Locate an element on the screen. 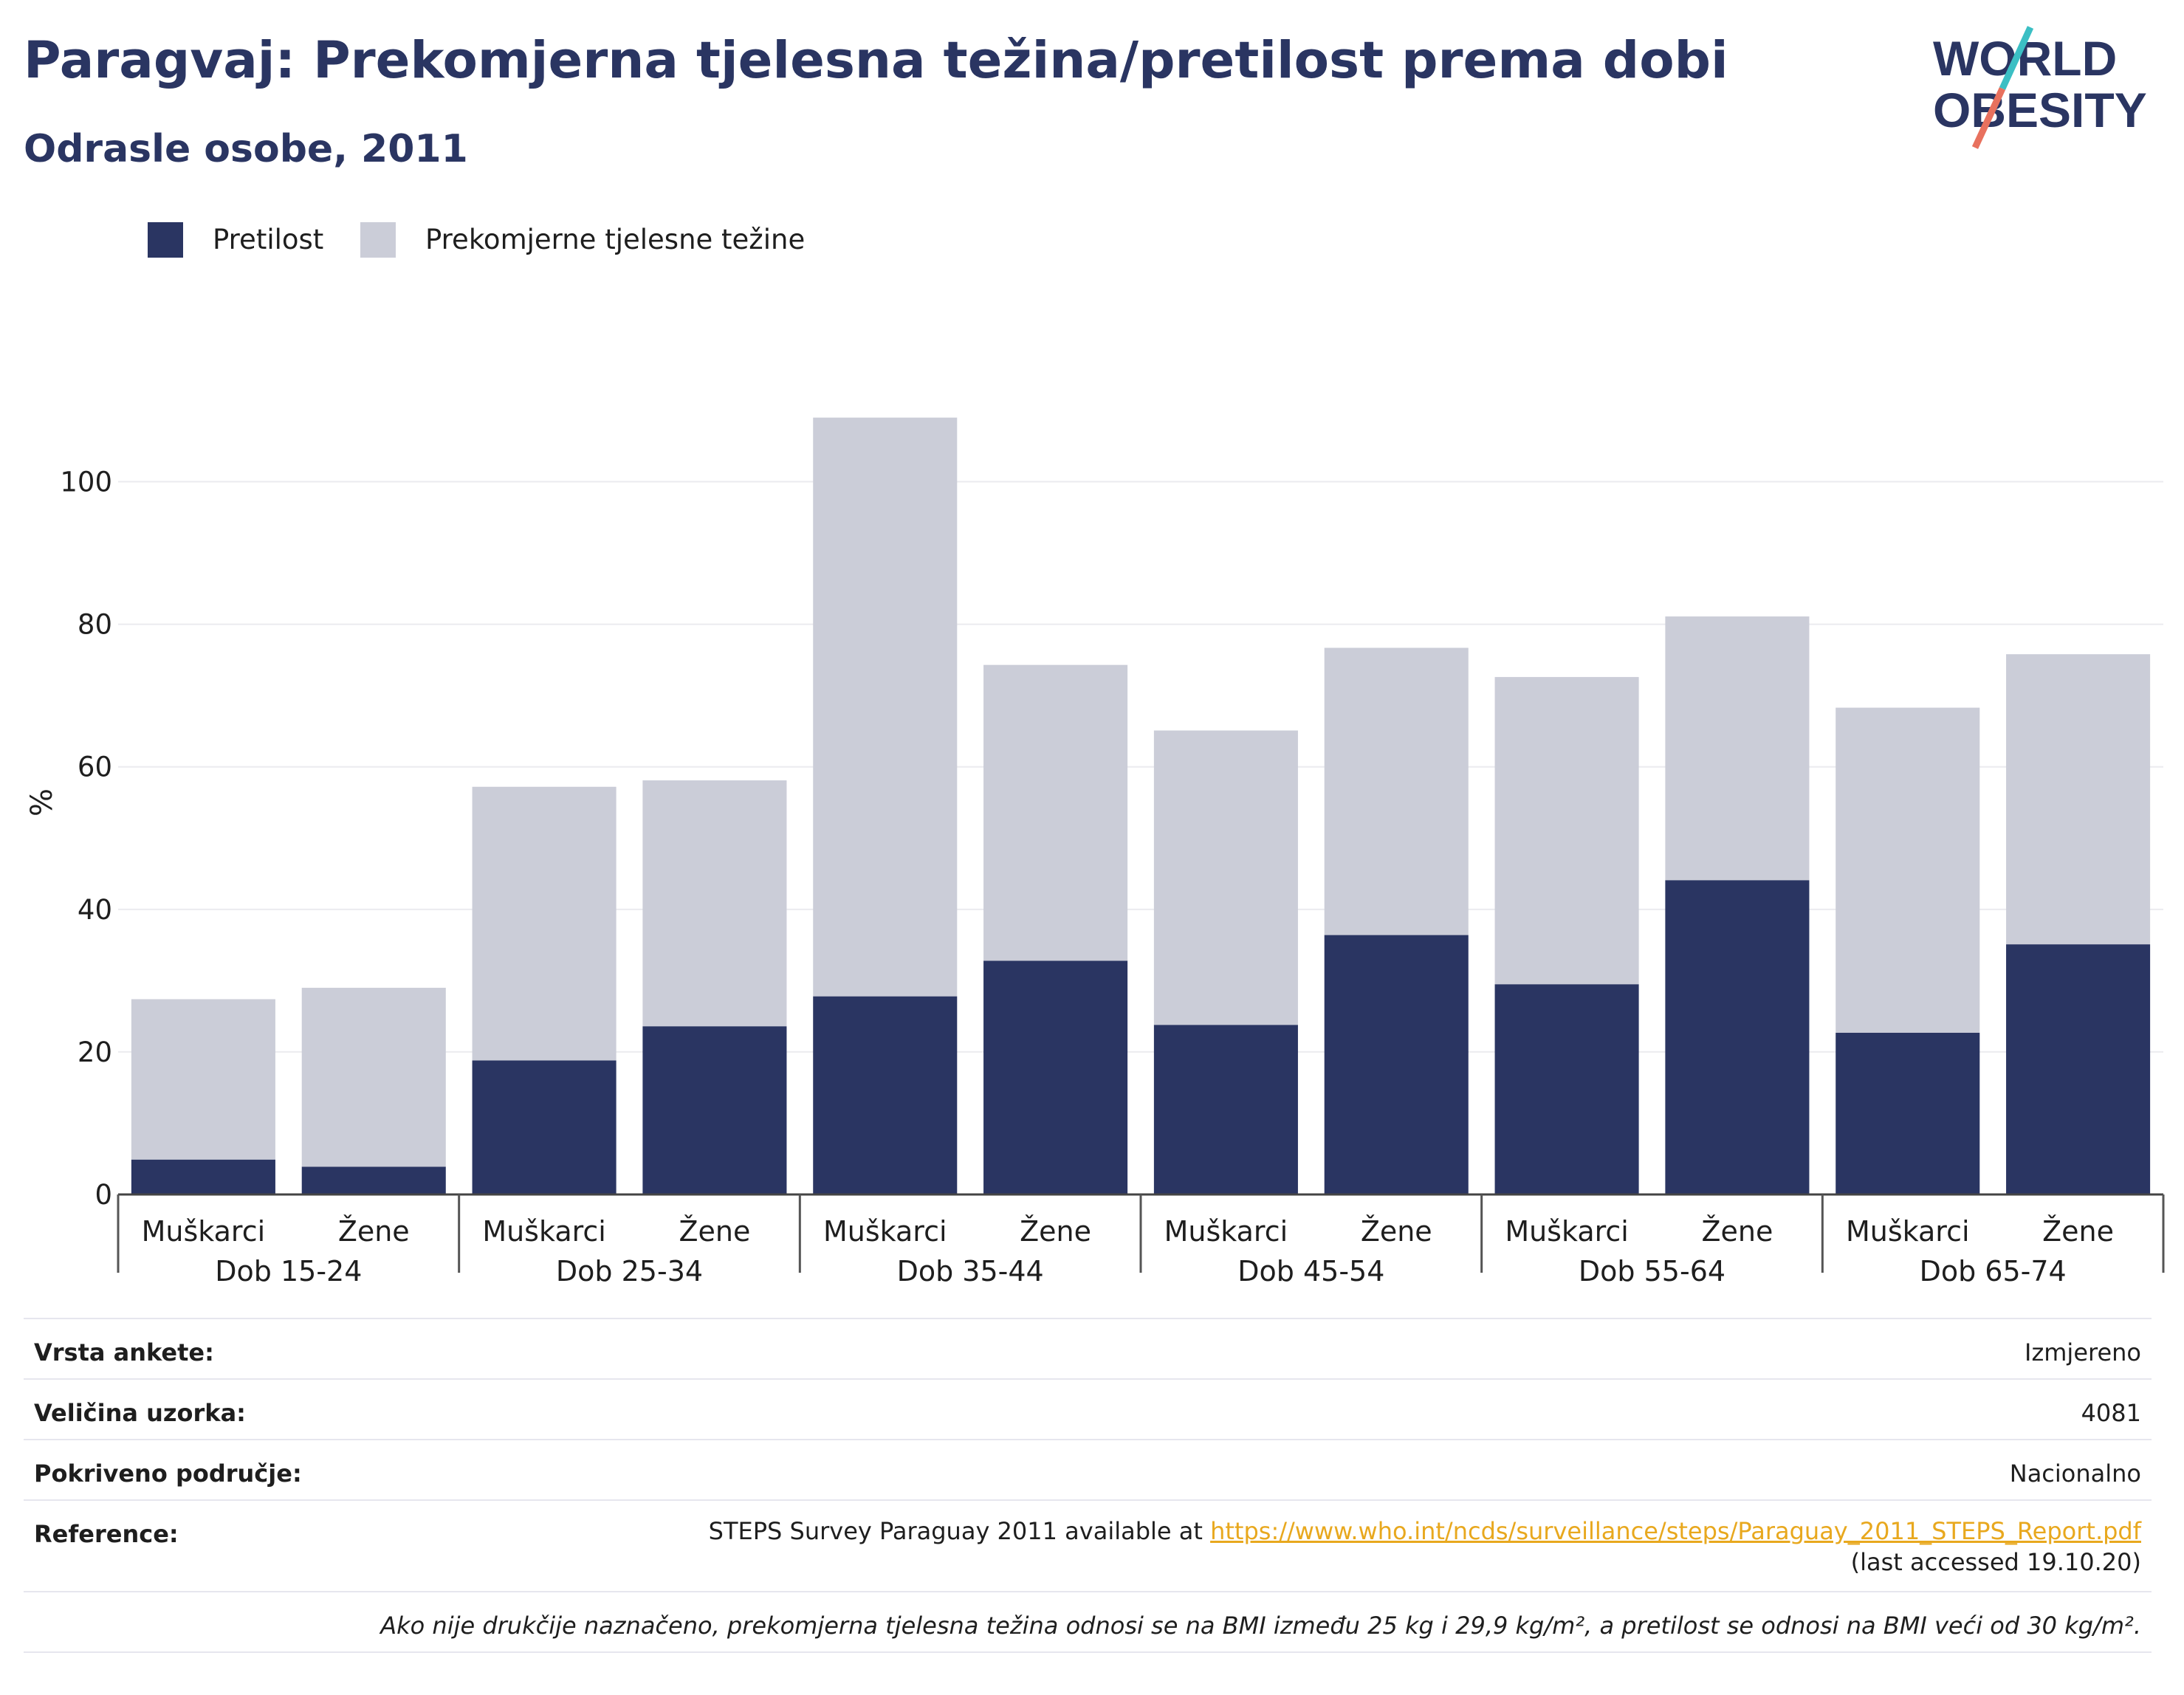 This screenshot has width=2184, height=1695. reference-label: Reference: is located at coordinates (107, 1534).